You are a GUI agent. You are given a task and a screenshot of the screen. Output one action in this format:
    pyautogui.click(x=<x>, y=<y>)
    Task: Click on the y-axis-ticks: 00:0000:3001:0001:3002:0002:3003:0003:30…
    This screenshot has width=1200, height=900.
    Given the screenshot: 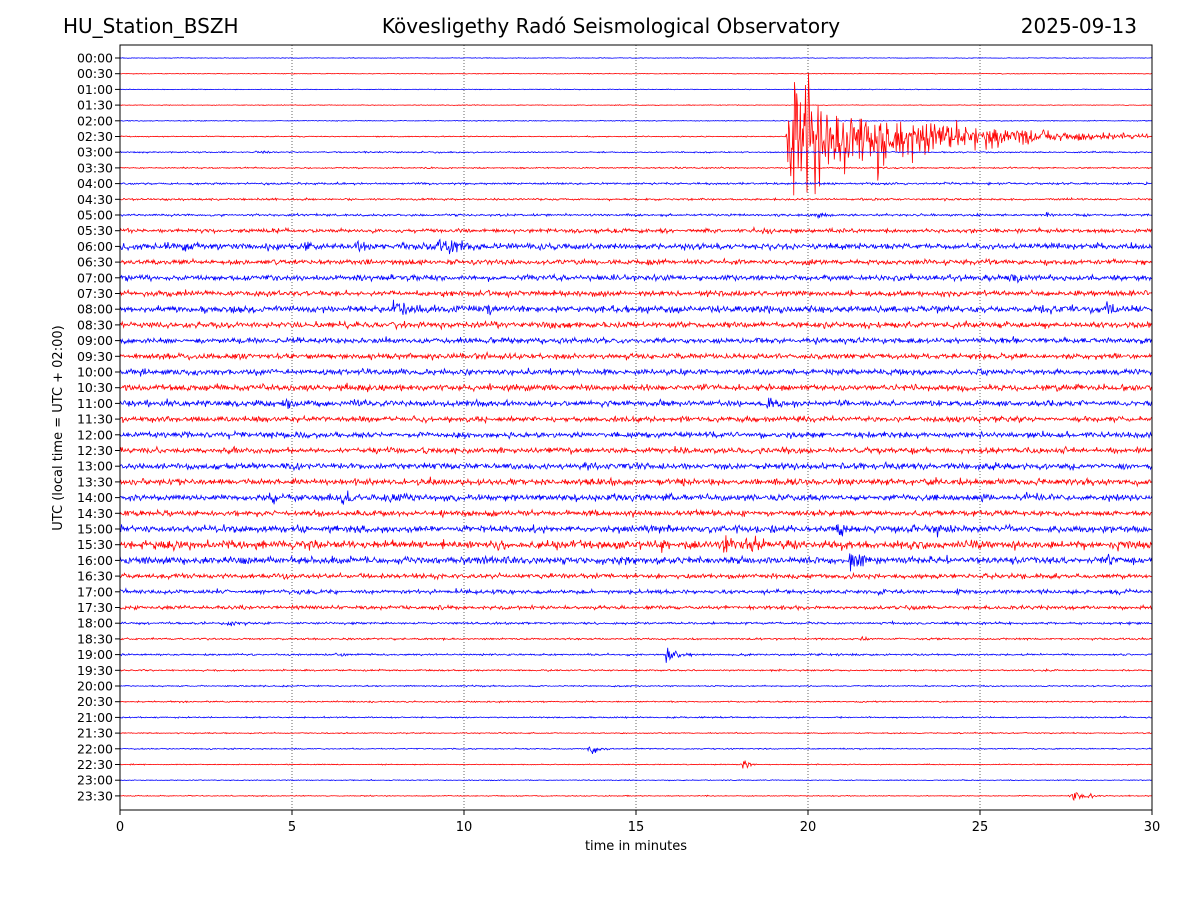 What is the action you would take?
    pyautogui.click(x=98, y=427)
    